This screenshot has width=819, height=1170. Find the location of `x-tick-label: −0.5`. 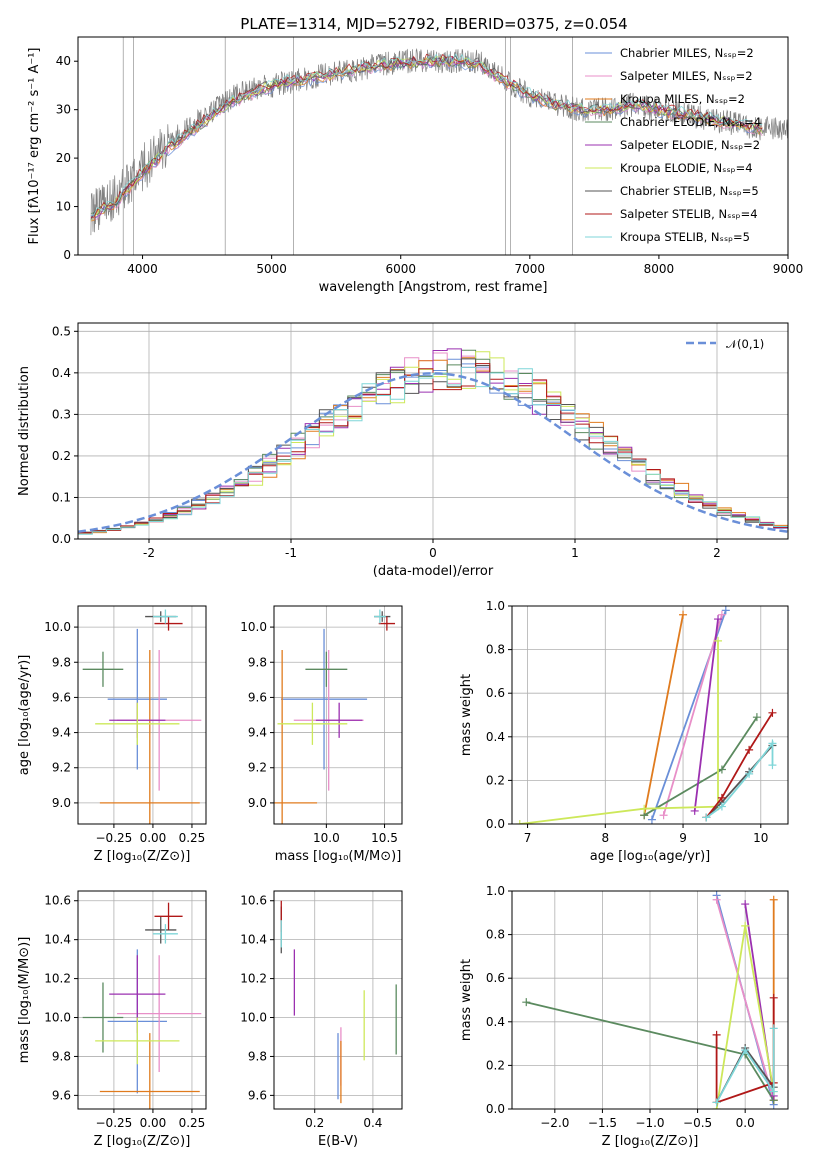

x-tick-label: −0.5 is located at coordinates (697, 1123).